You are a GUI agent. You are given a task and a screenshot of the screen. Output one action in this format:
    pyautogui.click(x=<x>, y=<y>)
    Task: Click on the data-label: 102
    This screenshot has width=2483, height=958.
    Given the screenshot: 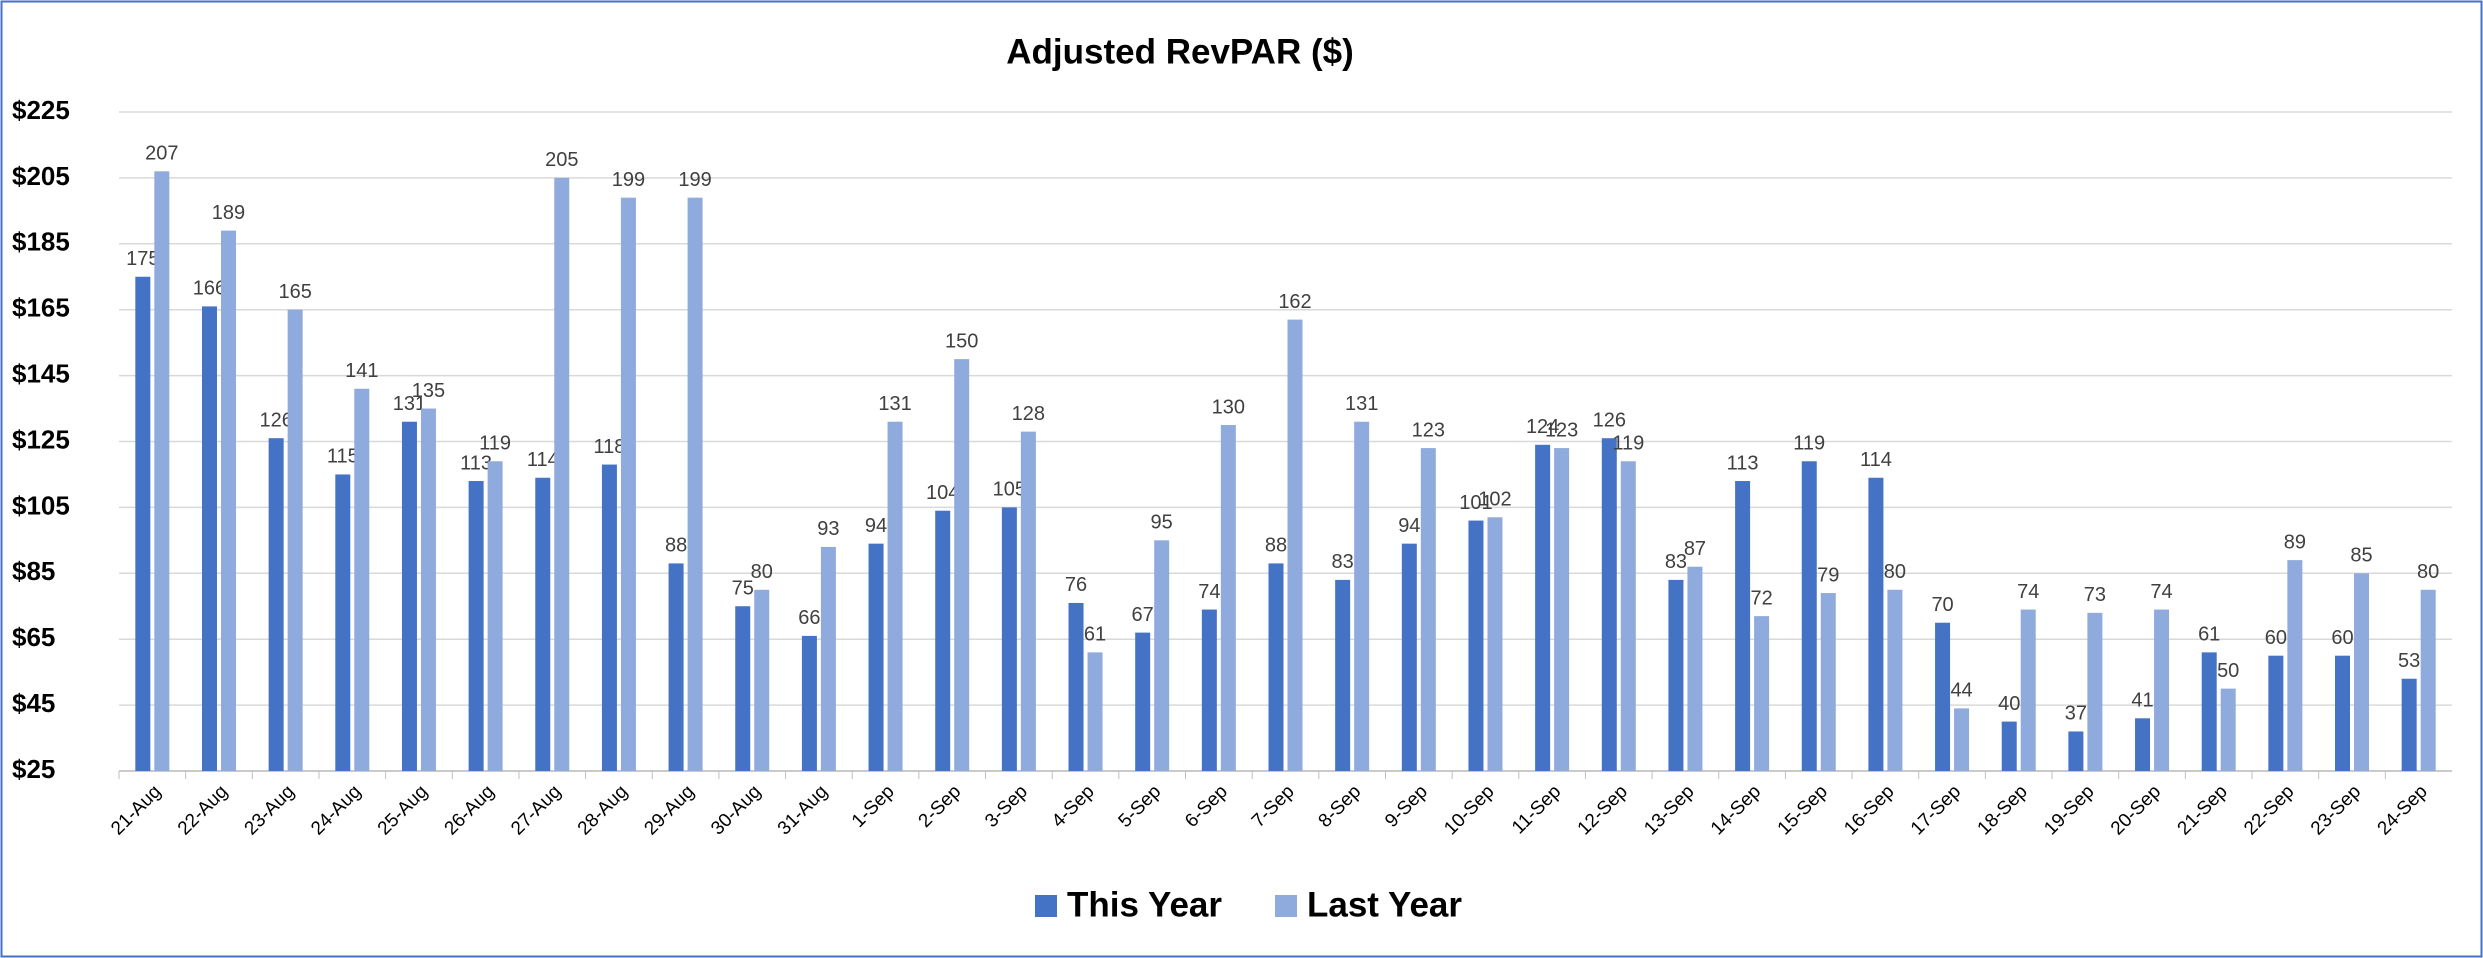 What is the action you would take?
    pyautogui.click(x=1494, y=500)
    